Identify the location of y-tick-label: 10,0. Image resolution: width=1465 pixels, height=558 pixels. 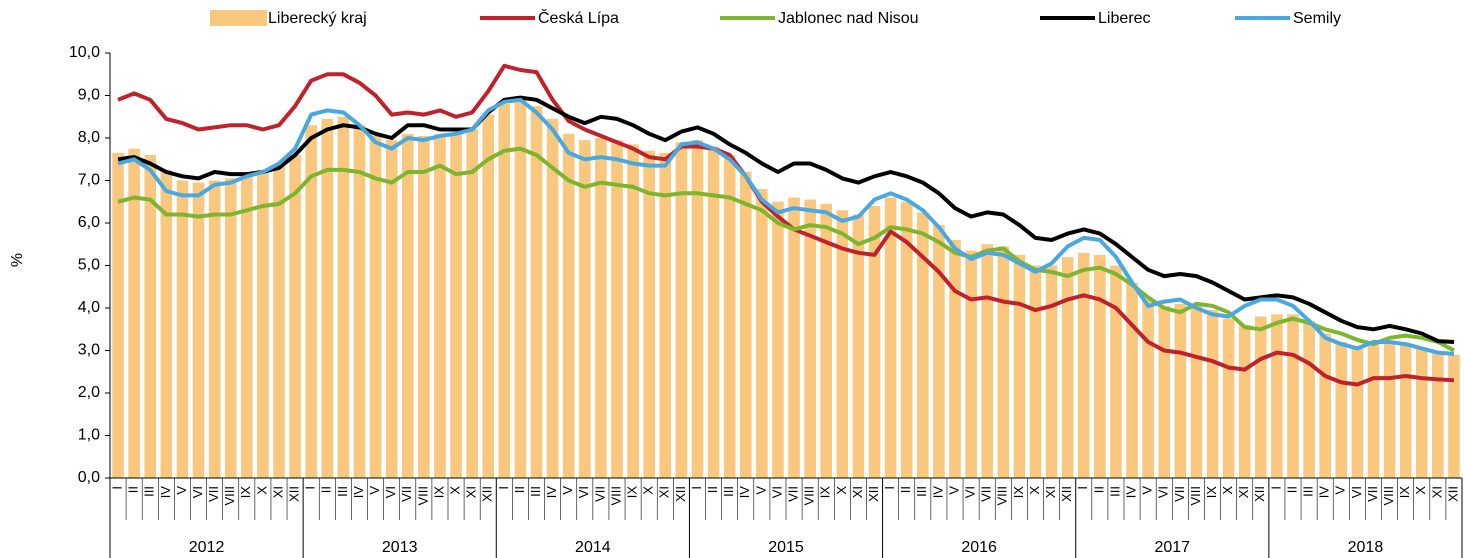
(84, 52).